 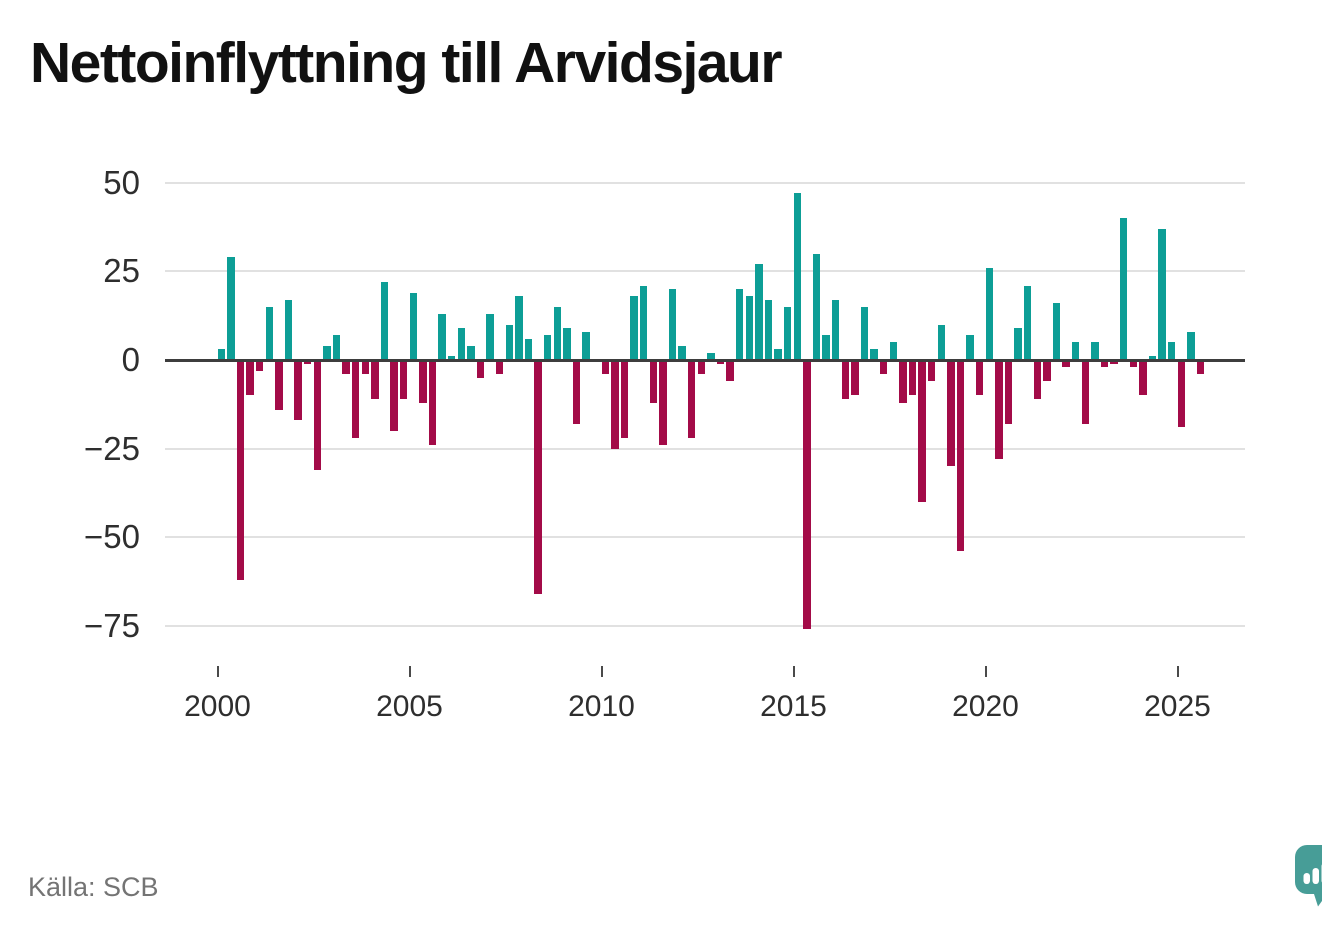 I want to click on y-tick-label: −50, so click(x=112, y=537).